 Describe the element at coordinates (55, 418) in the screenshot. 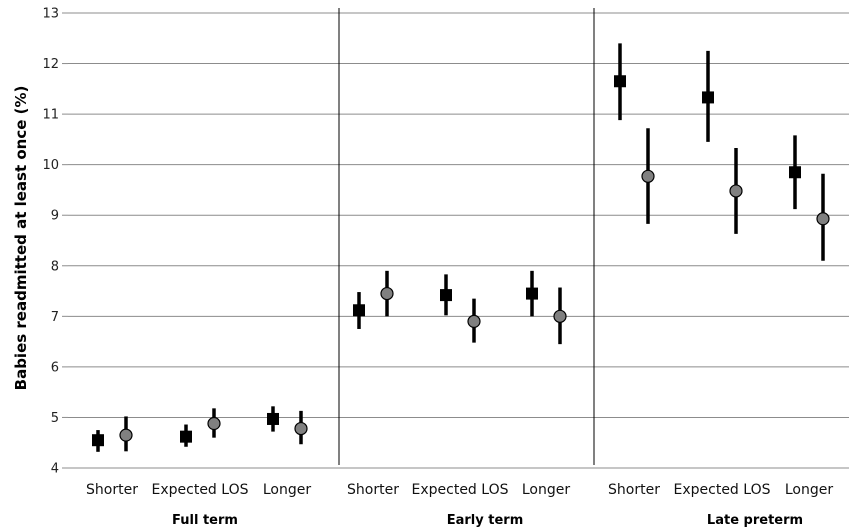

I see `y-tick-label: 5` at that location.